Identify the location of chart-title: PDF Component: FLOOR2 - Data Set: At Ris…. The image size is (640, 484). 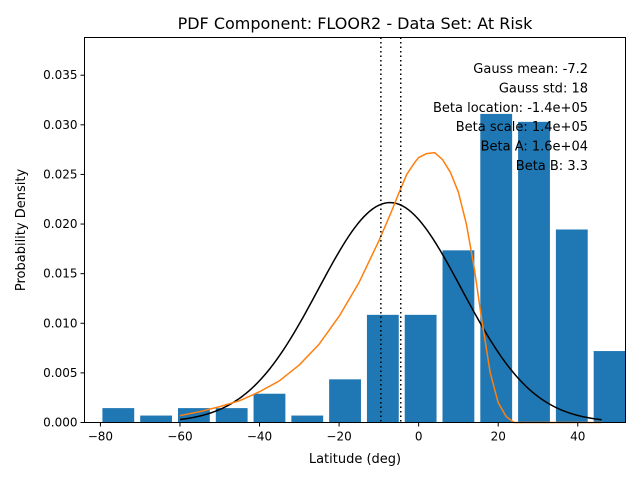
(356, 23).